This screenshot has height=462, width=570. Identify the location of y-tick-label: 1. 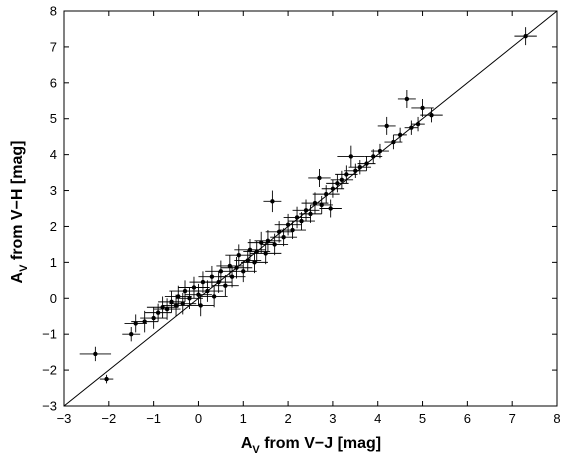
(53, 262).